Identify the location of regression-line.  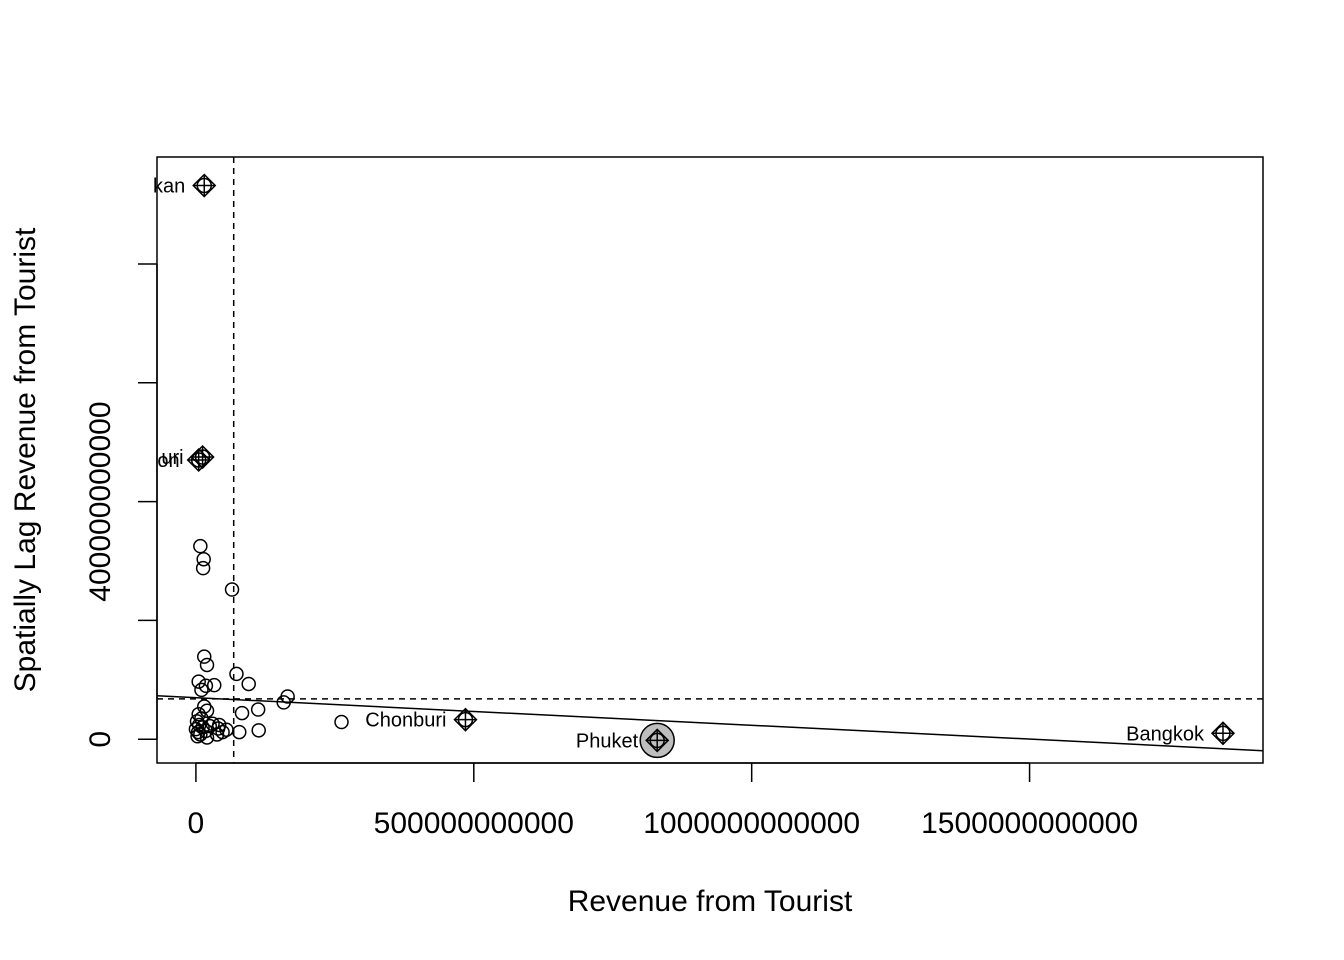
(710, 723).